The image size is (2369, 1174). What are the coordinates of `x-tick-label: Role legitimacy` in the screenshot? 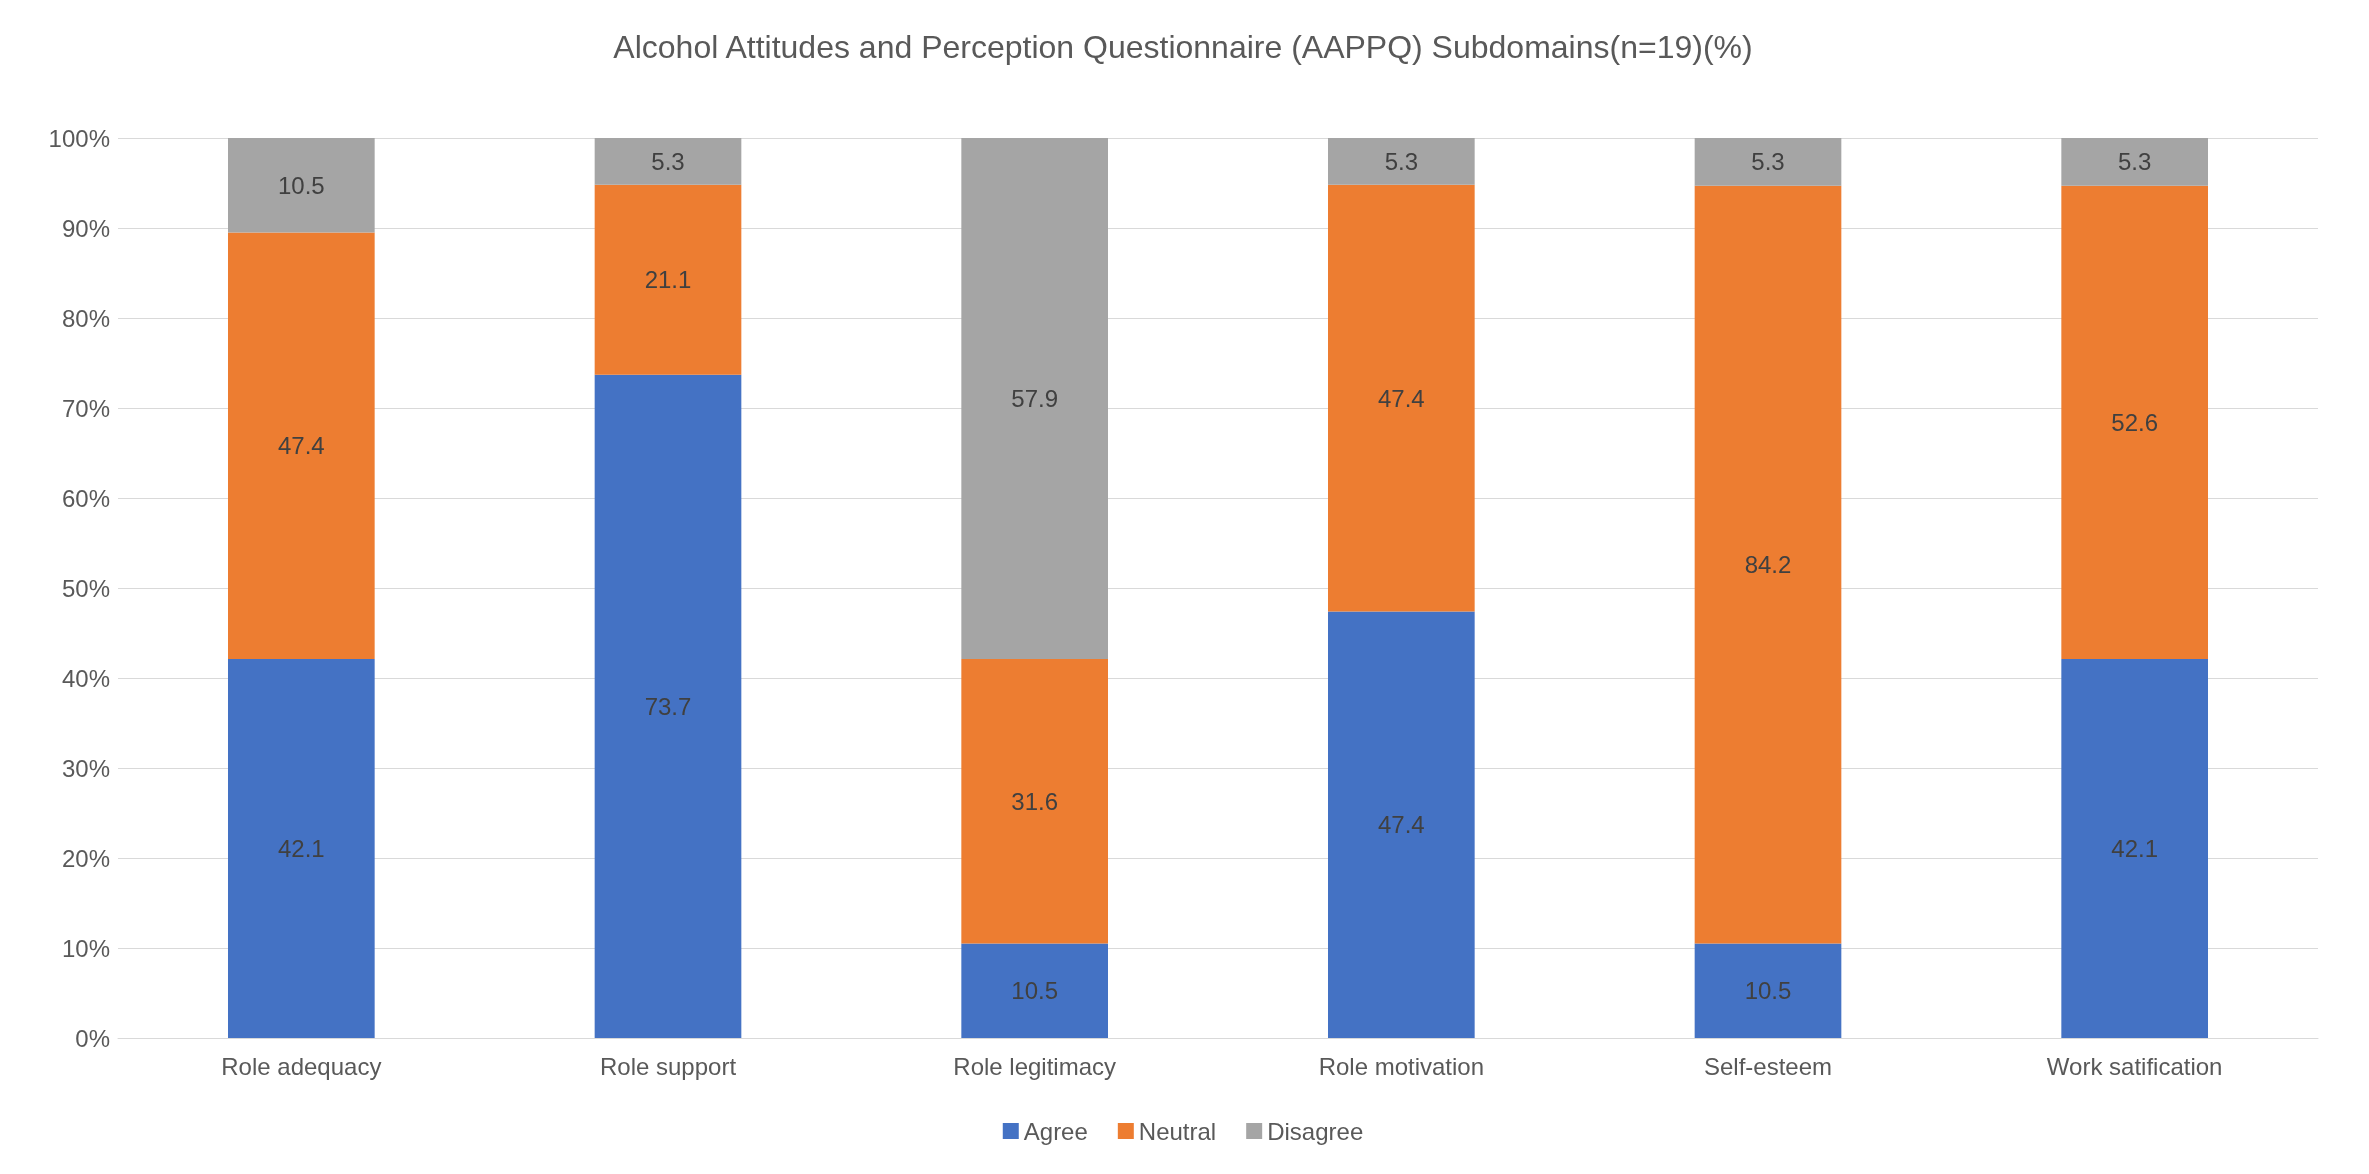 It's located at (1035, 1066).